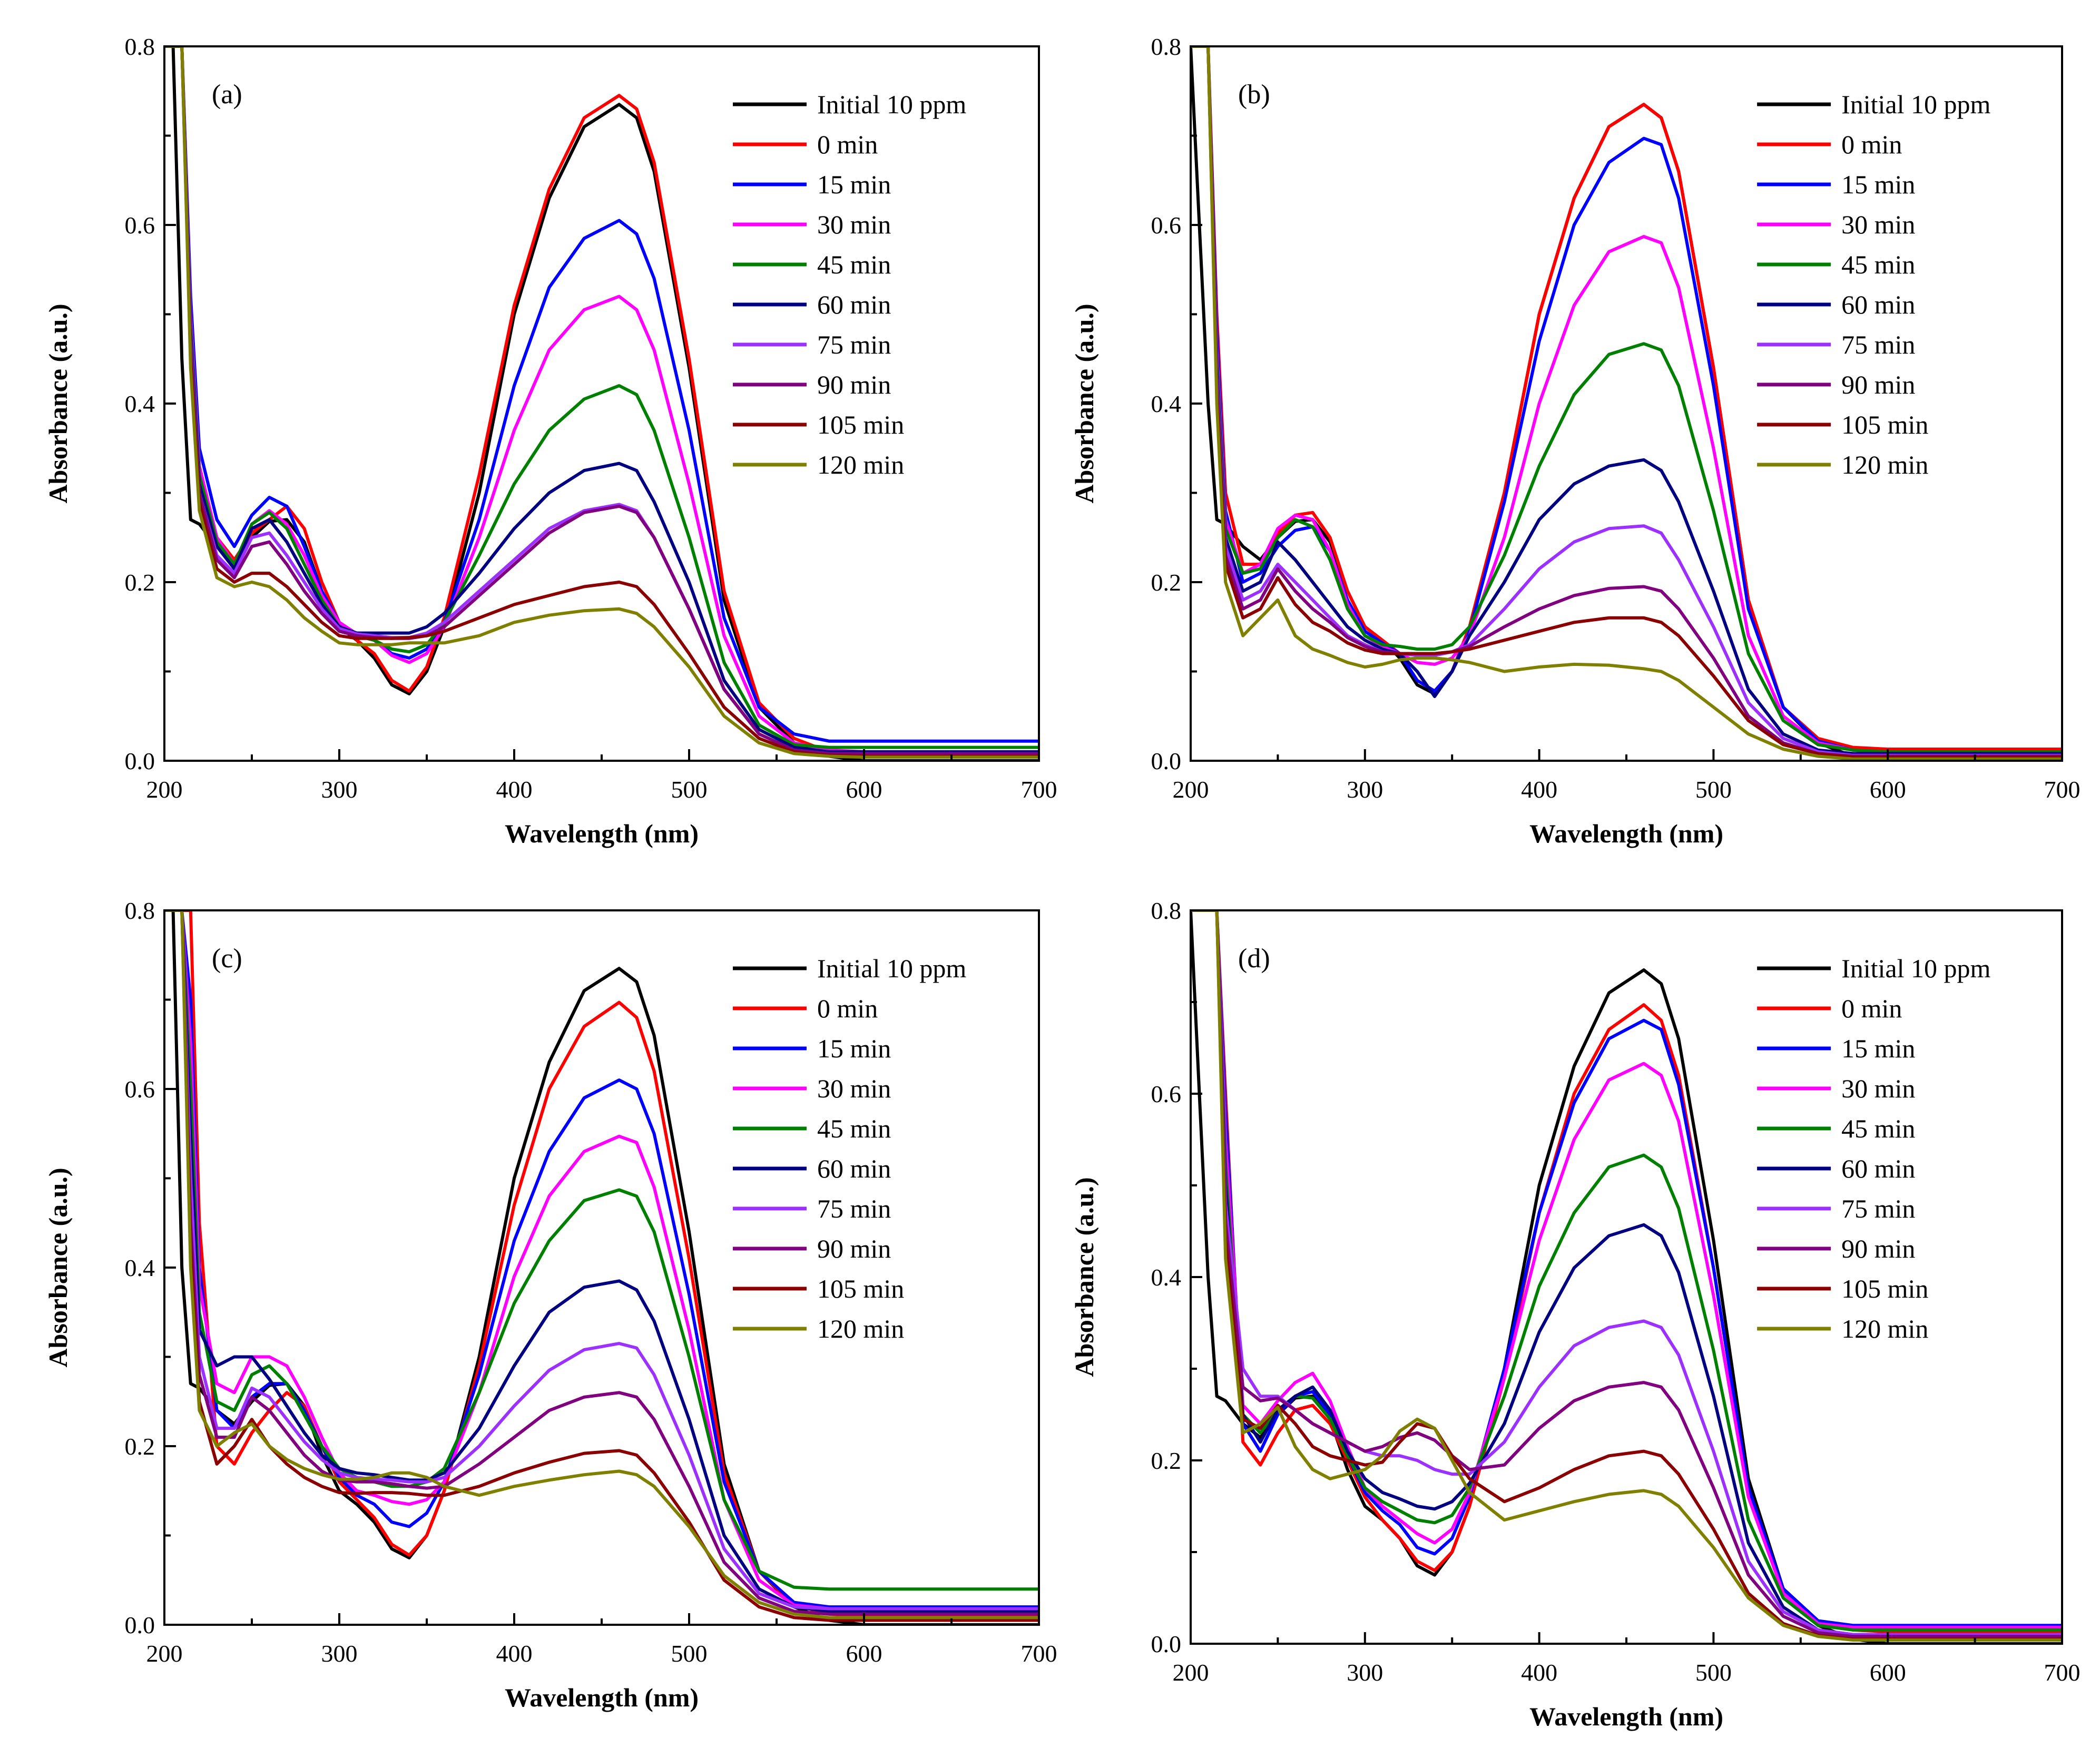 The height and width of the screenshot is (1757, 2100). I want to click on panel-label: (d), so click(1254, 959).